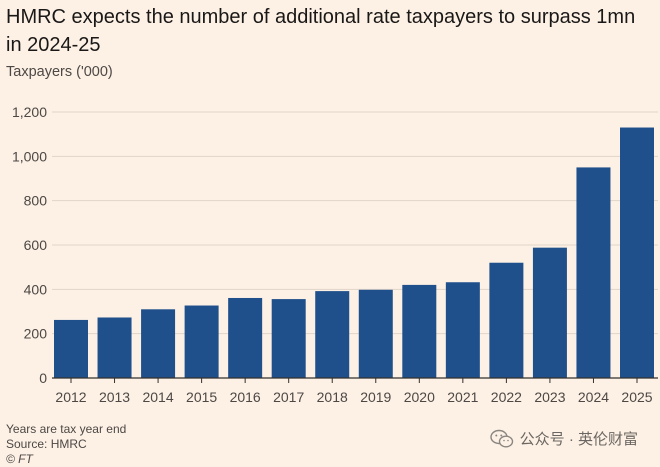 This screenshot has height=467, width=660. Describe the element at coordinates (549, 312) in the screenshot. I see `bar-2023` at that location.